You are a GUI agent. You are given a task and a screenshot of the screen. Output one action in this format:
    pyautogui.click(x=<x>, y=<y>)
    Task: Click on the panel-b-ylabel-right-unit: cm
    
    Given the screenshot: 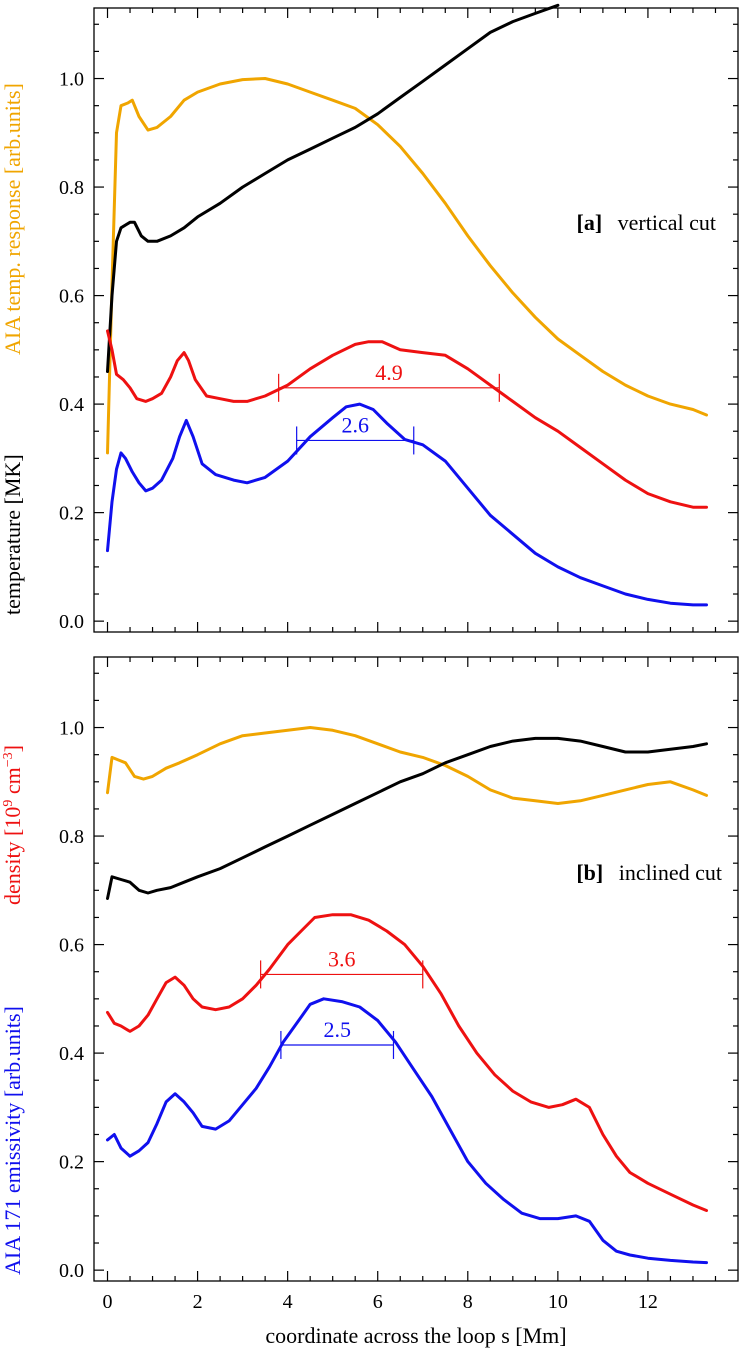 What is the action you would take?
    pyautogui.click(x=12, y=783)
    